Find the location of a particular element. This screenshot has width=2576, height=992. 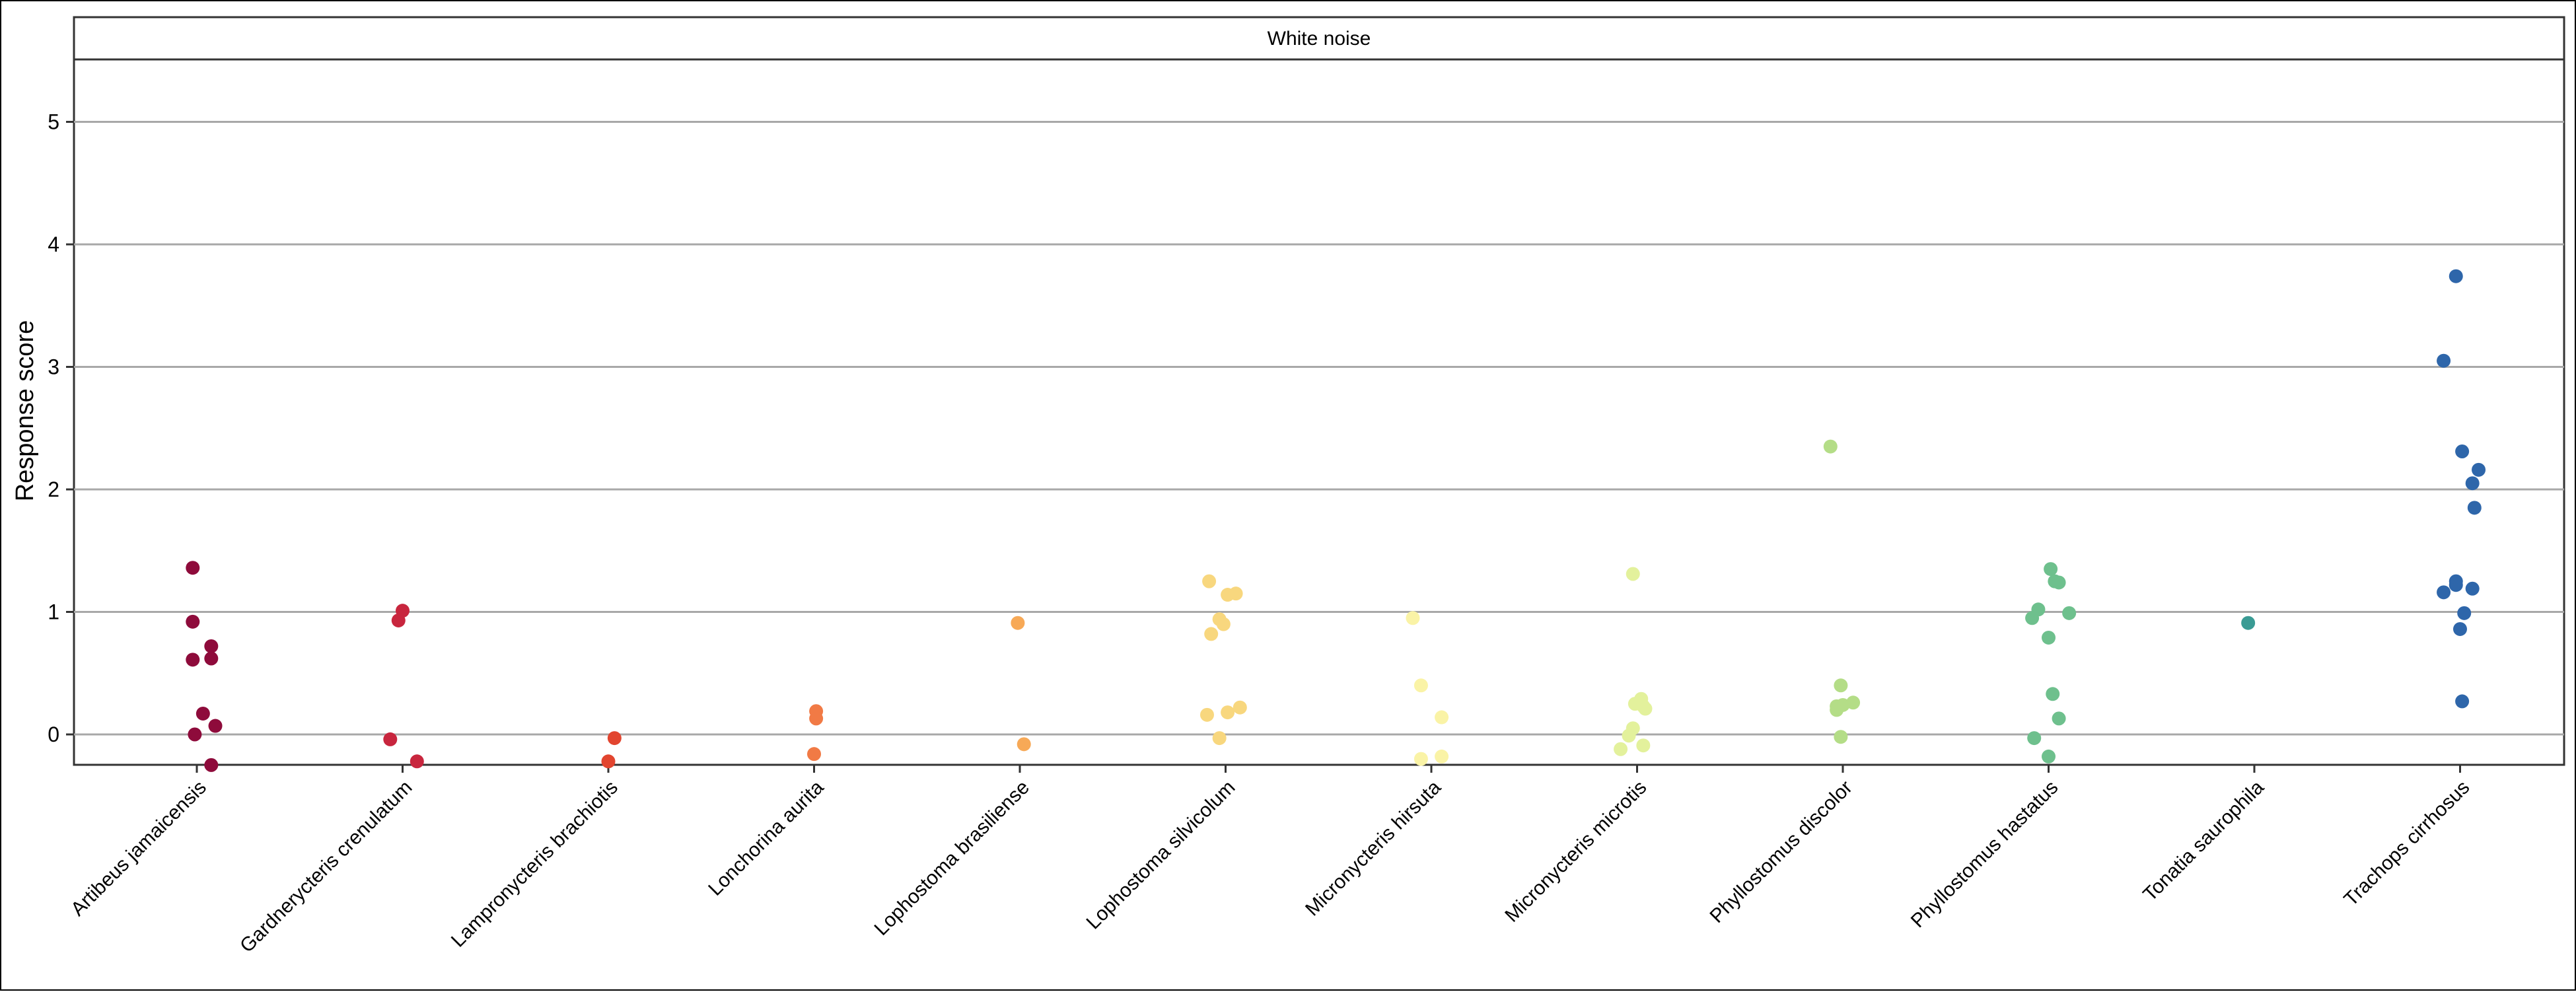

y-tick-label-3: 3 is located at coordinates (54, 367).